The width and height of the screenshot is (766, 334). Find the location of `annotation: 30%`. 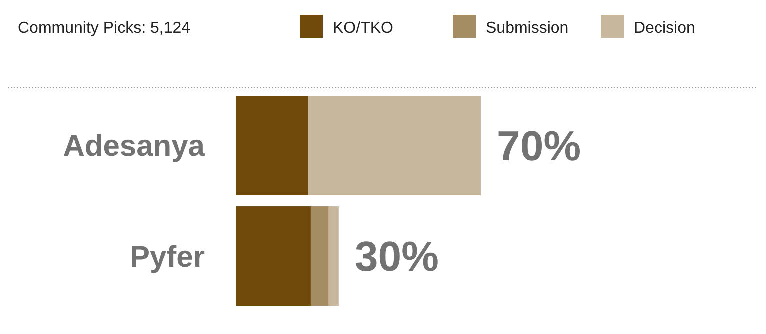

annotation: 30% is located at coordinates (396, 256).